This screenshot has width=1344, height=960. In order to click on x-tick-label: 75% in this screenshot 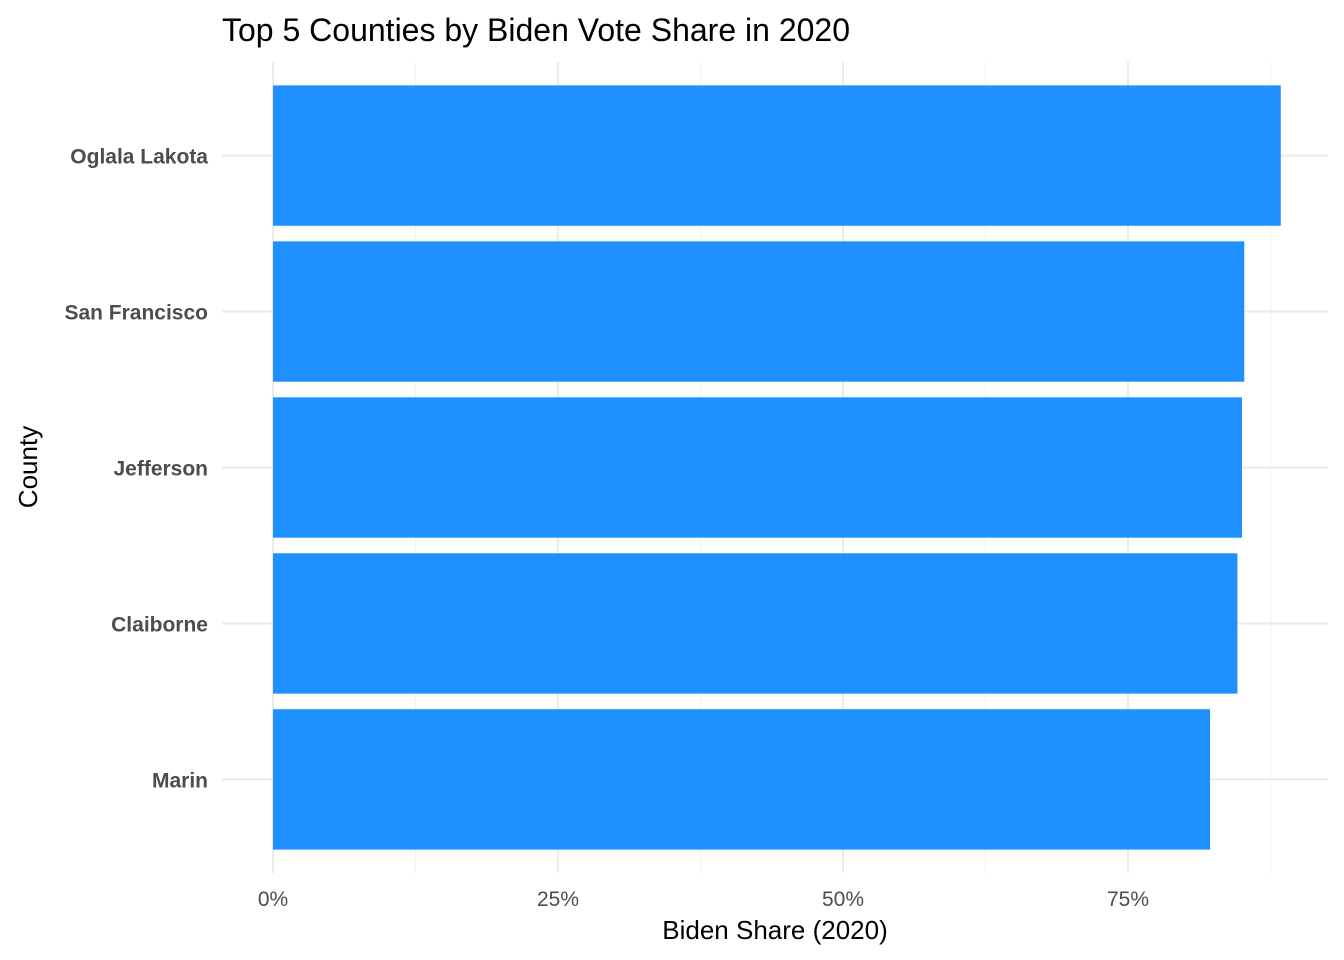, I will do `click(1128, 899)`.